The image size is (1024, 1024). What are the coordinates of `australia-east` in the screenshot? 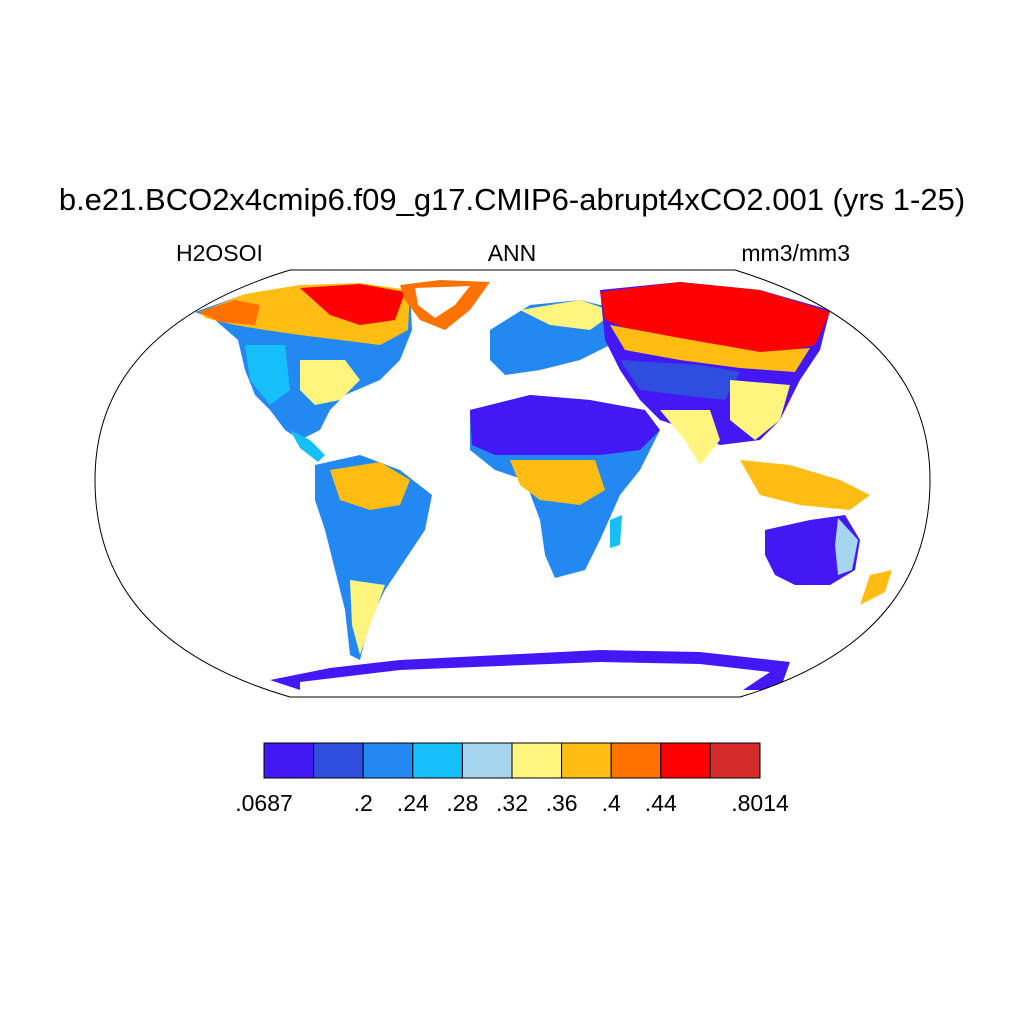 It's located at (846, 546).